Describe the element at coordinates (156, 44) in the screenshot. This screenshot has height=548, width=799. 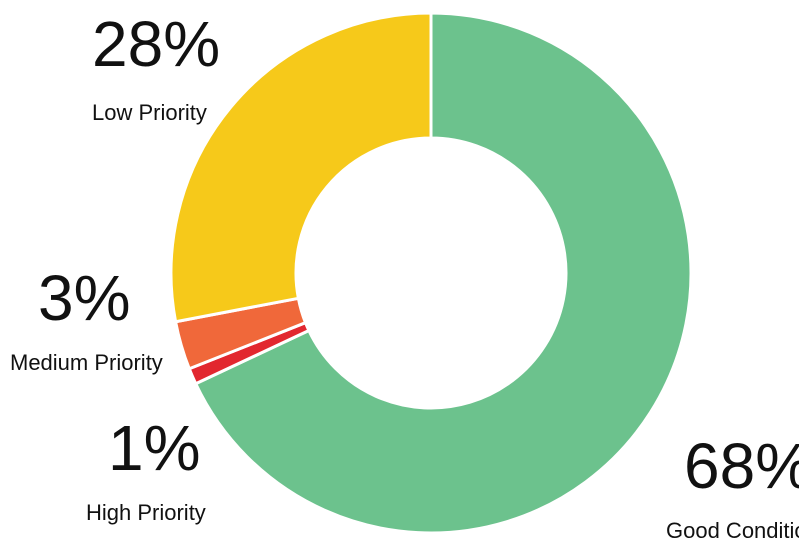
I see `low-priority-percent: 28%` at that location.